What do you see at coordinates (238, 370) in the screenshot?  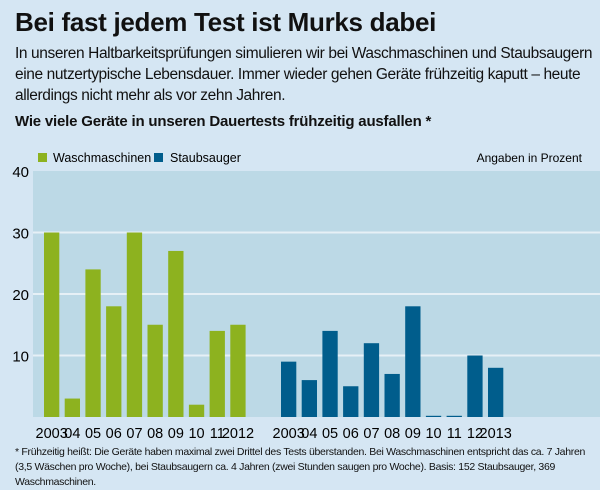 I see `bar-waschmaschinen-2012` at bounding box center [238, 370].